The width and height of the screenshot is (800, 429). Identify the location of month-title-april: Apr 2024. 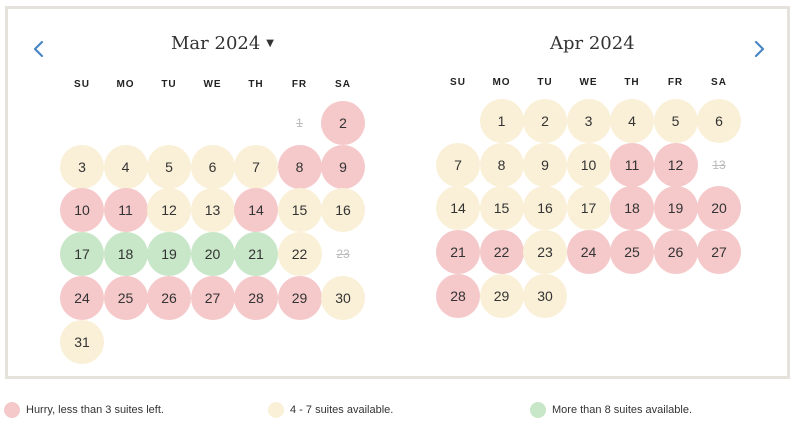
(592, 43).